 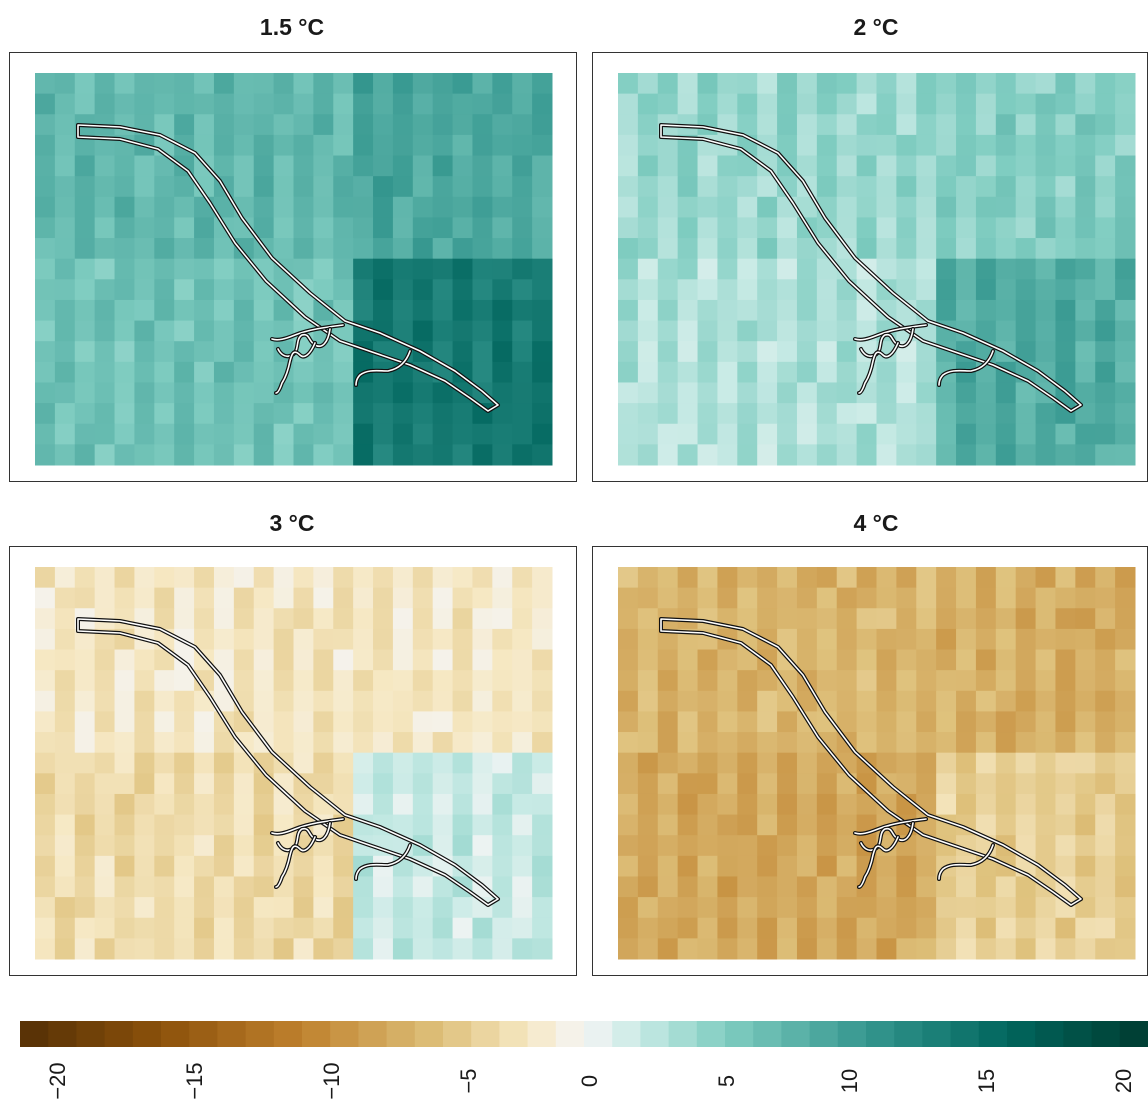 I want to click on legend-tick-m20: −20, so click(x=57, y=1081).